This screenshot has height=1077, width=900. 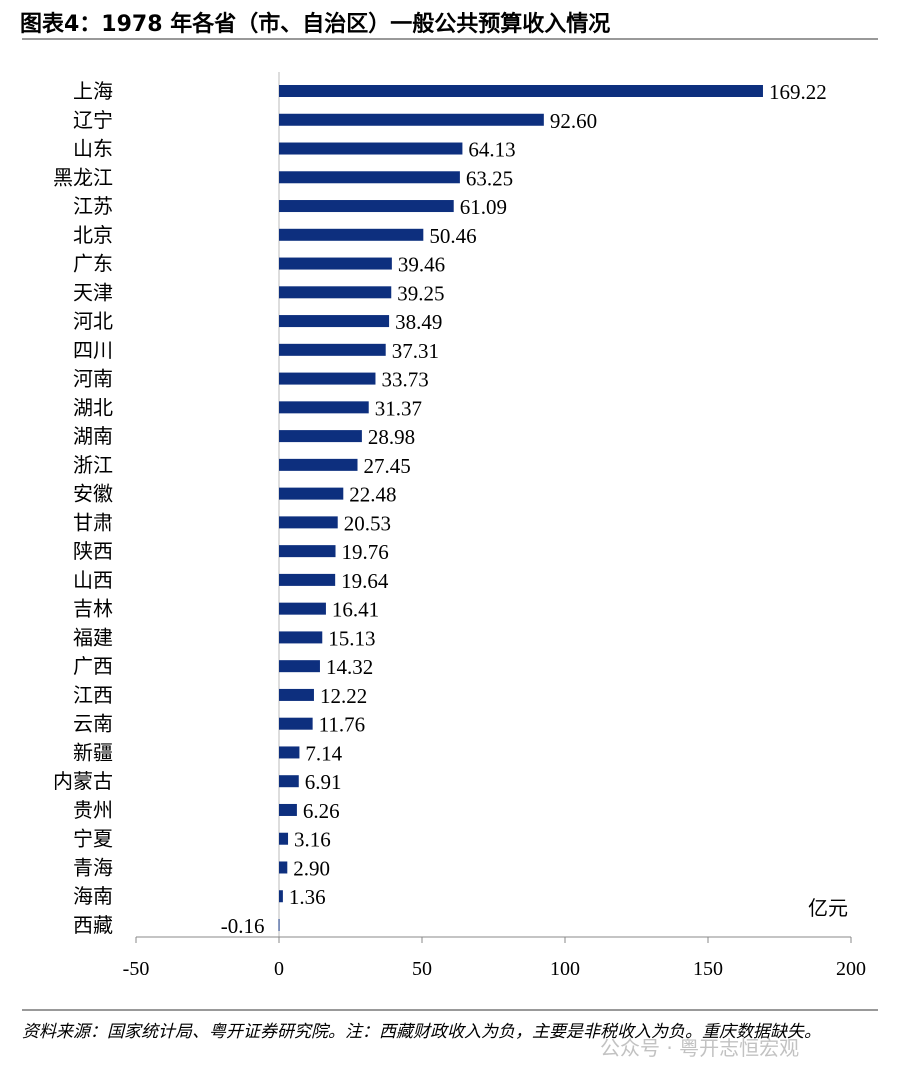 I want to click on category-label: 山东, so click(x=93, y=149).